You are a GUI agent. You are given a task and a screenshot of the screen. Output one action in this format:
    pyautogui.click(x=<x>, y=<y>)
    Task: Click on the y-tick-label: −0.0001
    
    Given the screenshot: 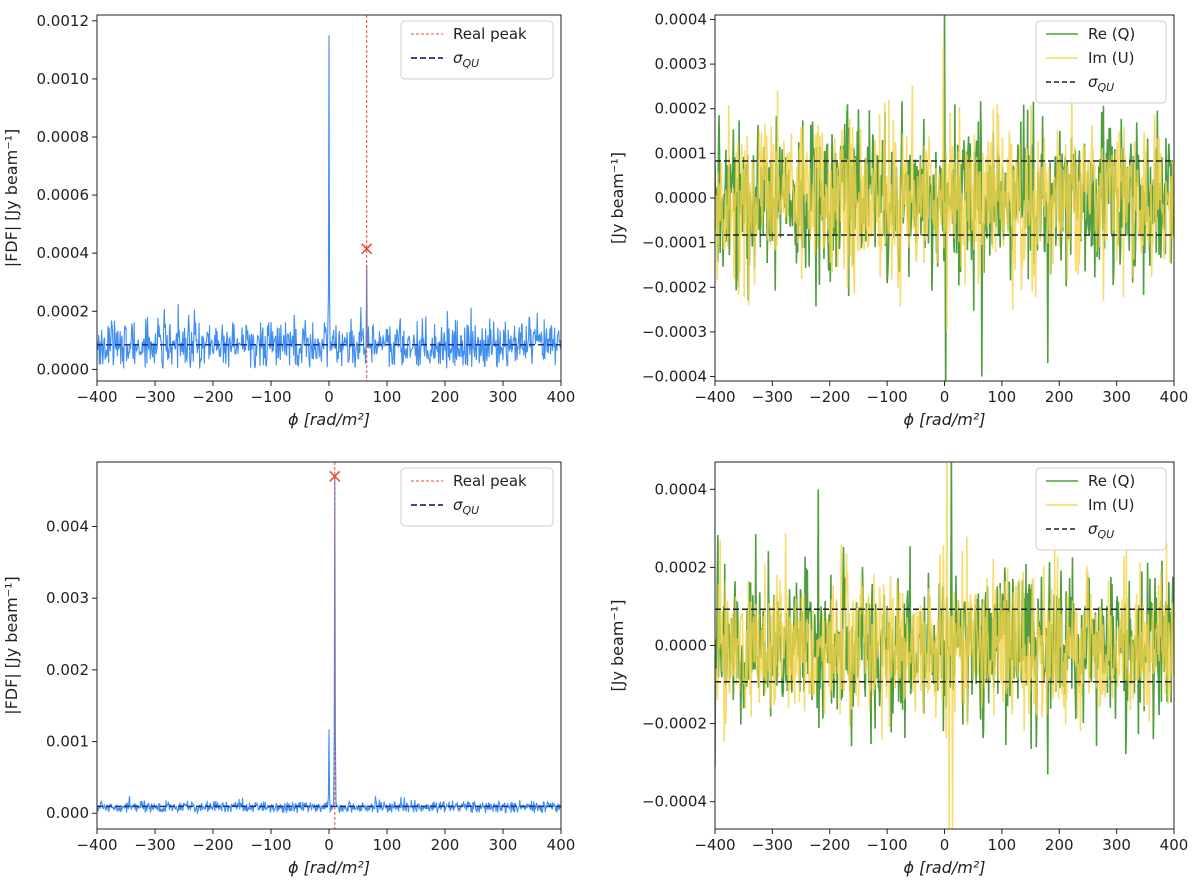 What is the action you would take?
    pyautogui.click(x=674, y=243)
    